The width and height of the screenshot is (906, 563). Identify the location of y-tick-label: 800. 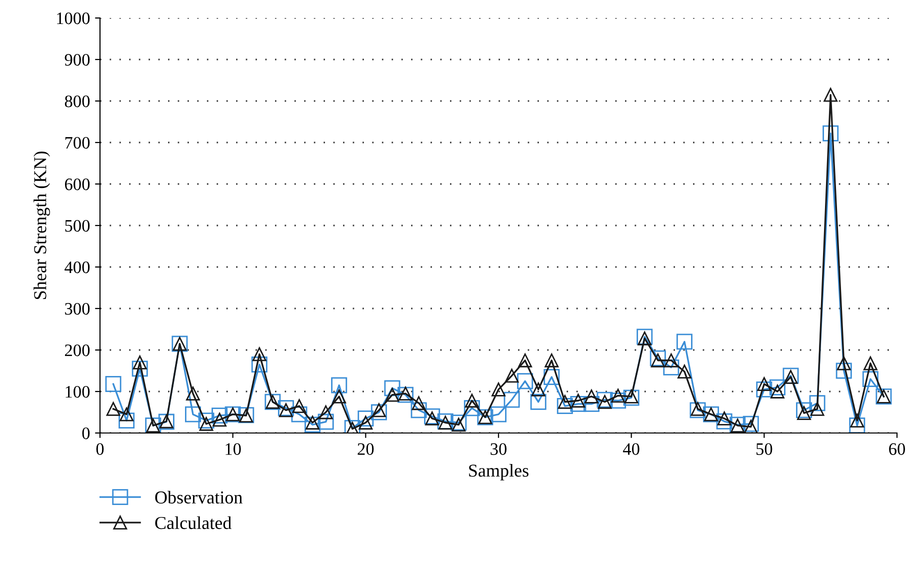
(77, 101).